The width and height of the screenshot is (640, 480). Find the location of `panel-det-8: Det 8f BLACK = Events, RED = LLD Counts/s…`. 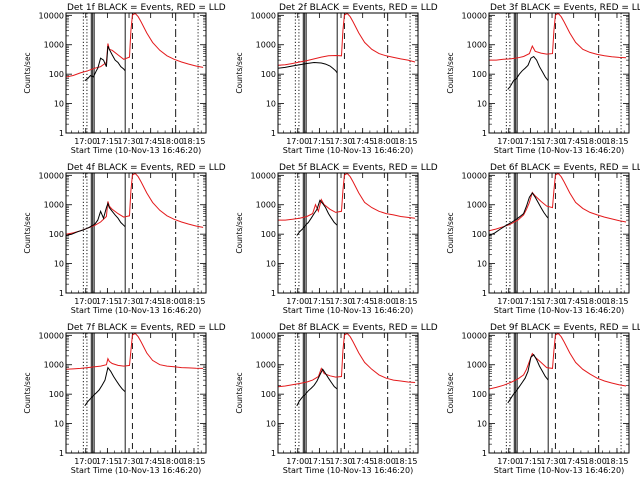

panel-det-8: Det 8f BLACK = Events, RED = LLD Counts/s… is located at coordinates (336, 399).